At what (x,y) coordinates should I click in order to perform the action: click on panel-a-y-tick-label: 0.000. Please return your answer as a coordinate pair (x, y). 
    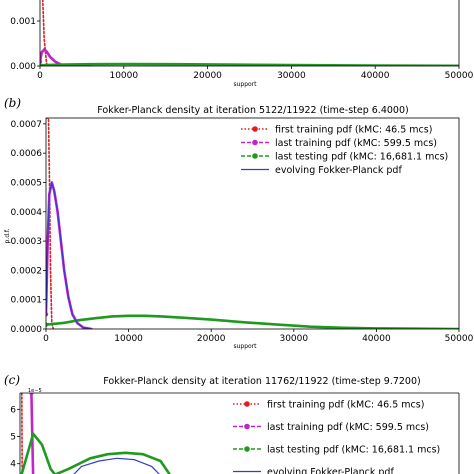
    Looking at the image, I should click on (23, 67).